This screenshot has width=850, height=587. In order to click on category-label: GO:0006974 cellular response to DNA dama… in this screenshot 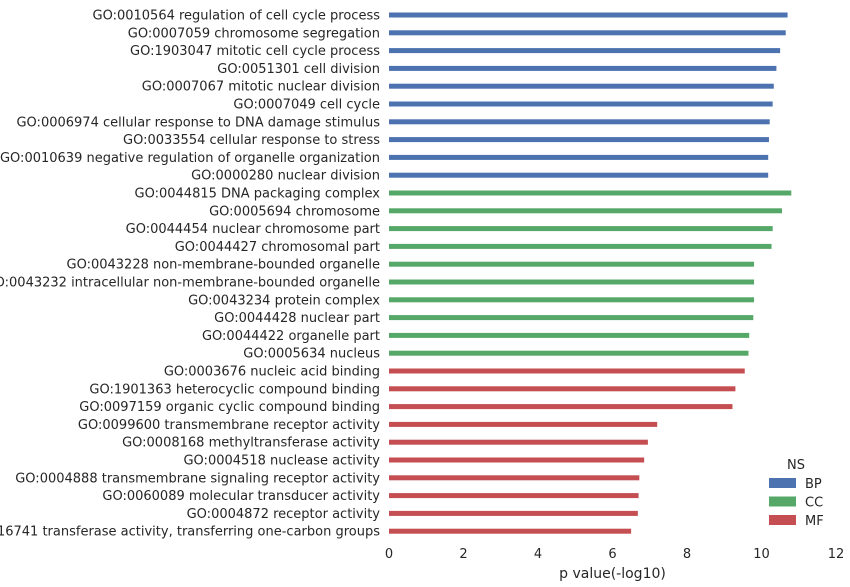, I will do `click(198, 122)`.